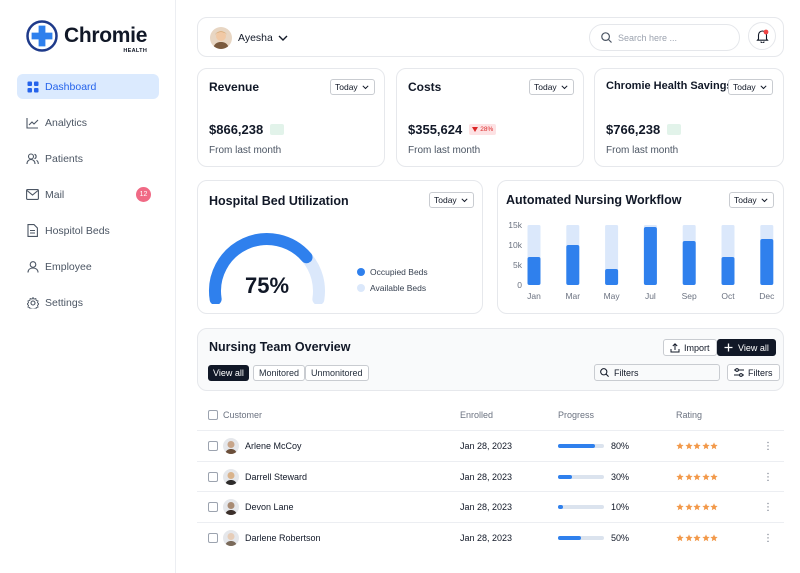  I want to click on filters-button: Filters, so click(753, 372).